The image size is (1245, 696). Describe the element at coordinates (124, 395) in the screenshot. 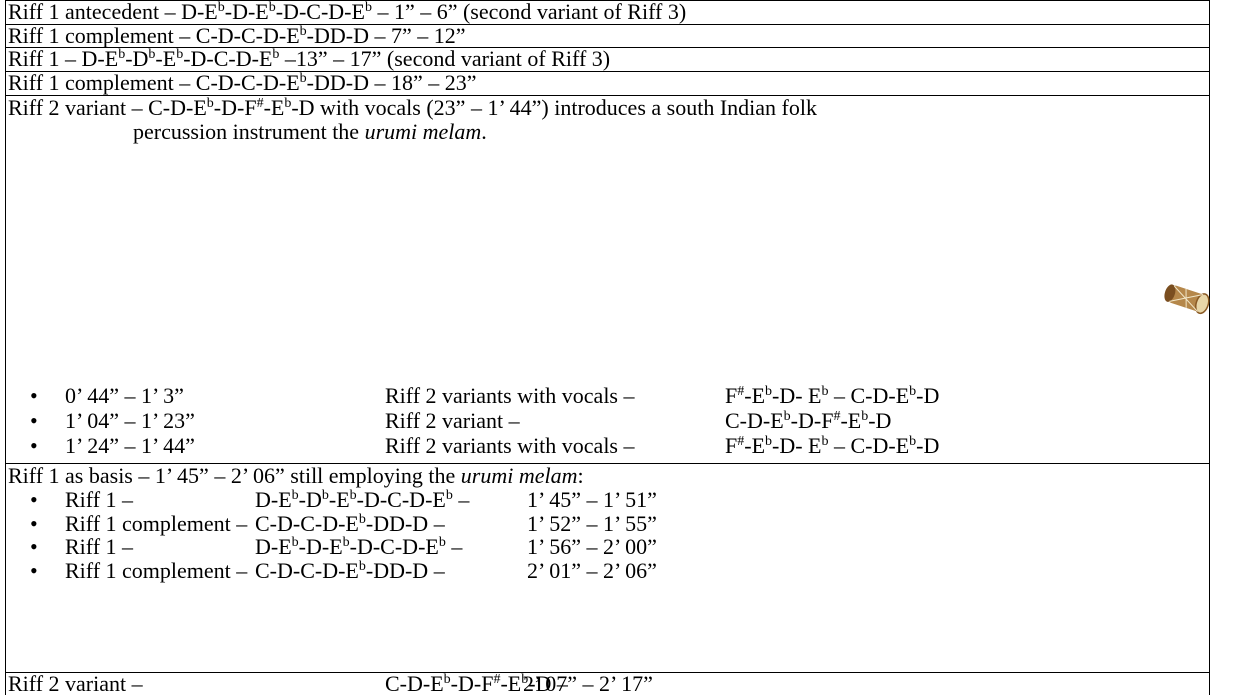

I see `bullet-time: 0’ 44” – 1’ 3”` at that location.